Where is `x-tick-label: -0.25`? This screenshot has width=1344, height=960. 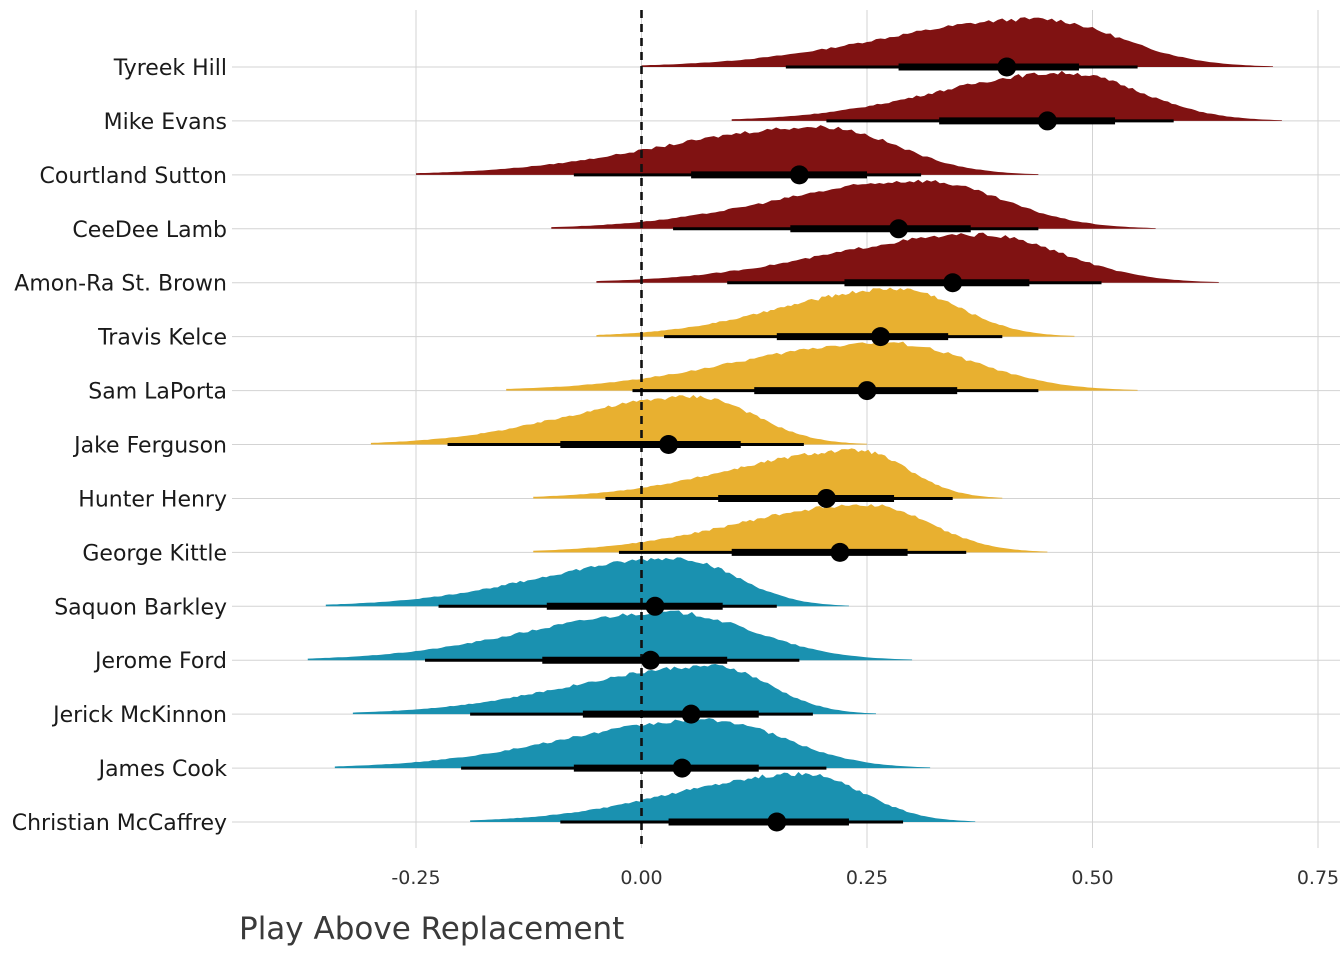
x-tick-label: -0.25 is located at coordinates (415, 878).